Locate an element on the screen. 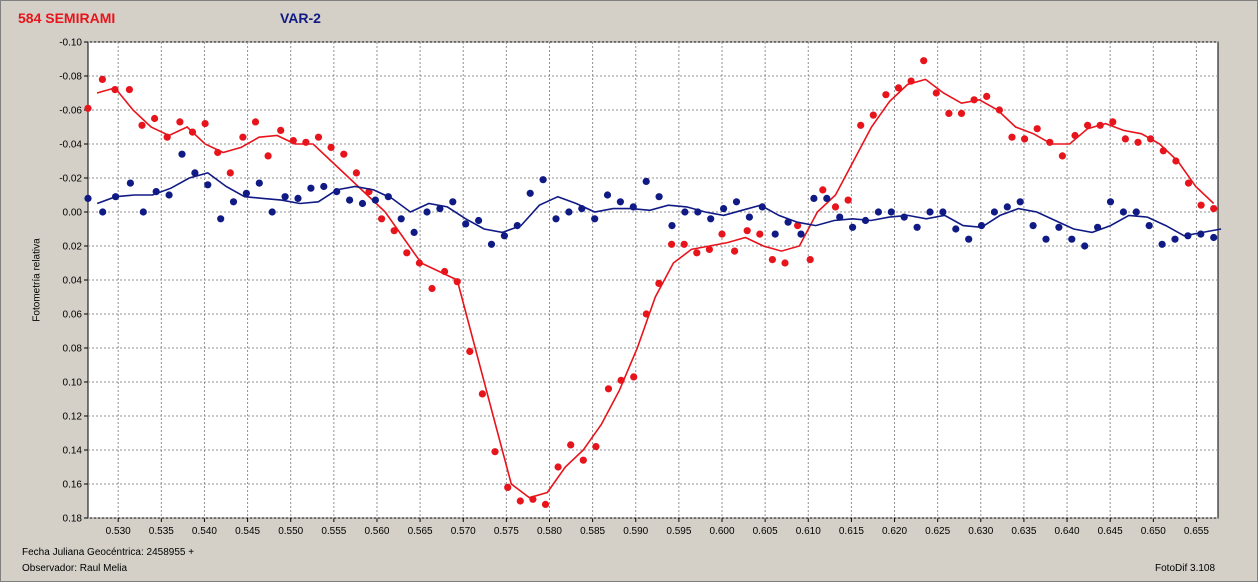  x-tick-label: 0.530 is located at coordinates (118, 531).